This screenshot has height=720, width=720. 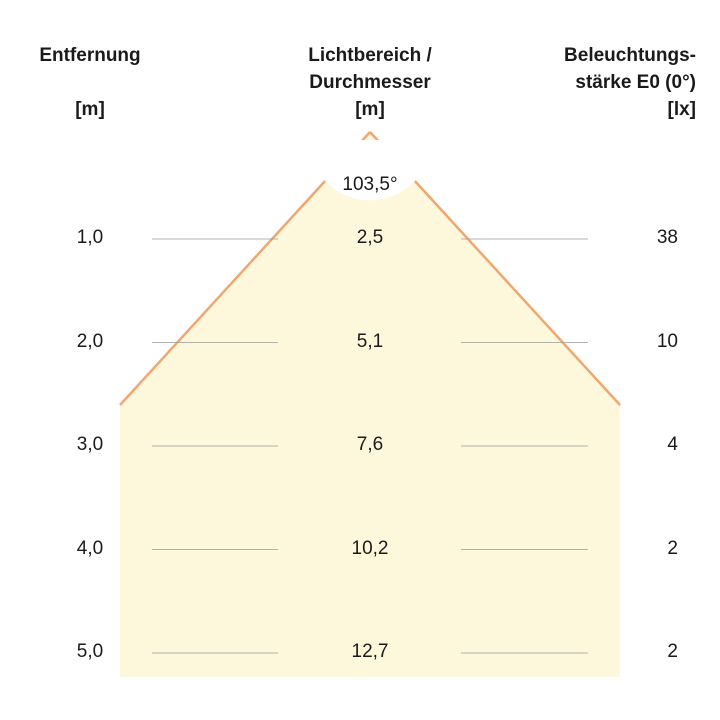 What do you see at coordinates (370, 548) in the screenshot?
I see `row-diameter: 10,2` at bounding box center [370, 548].